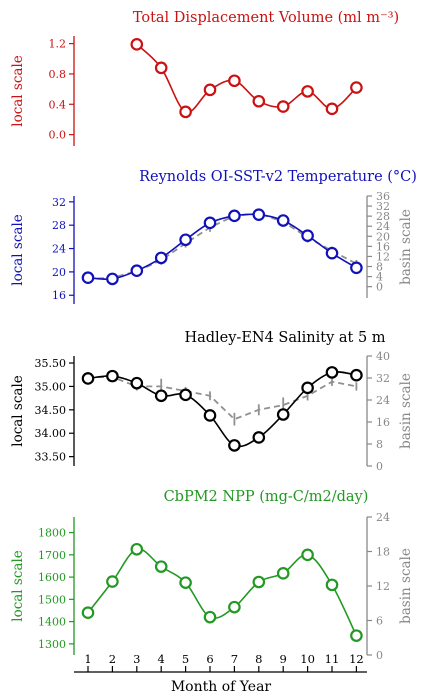  Describe the element at coordinates (383, 216) in the screenshot. I see `right-tick-label: 28` at that location.